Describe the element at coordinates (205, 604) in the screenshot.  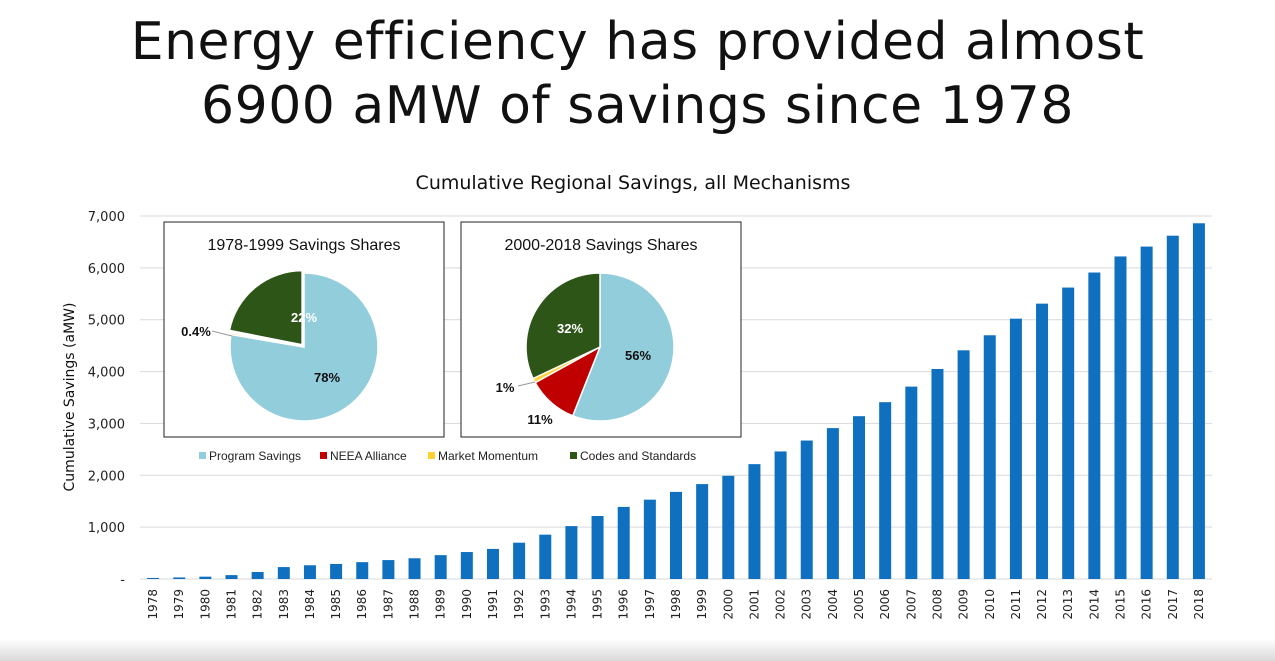
I see `x-tick-label: 1980` at that location.